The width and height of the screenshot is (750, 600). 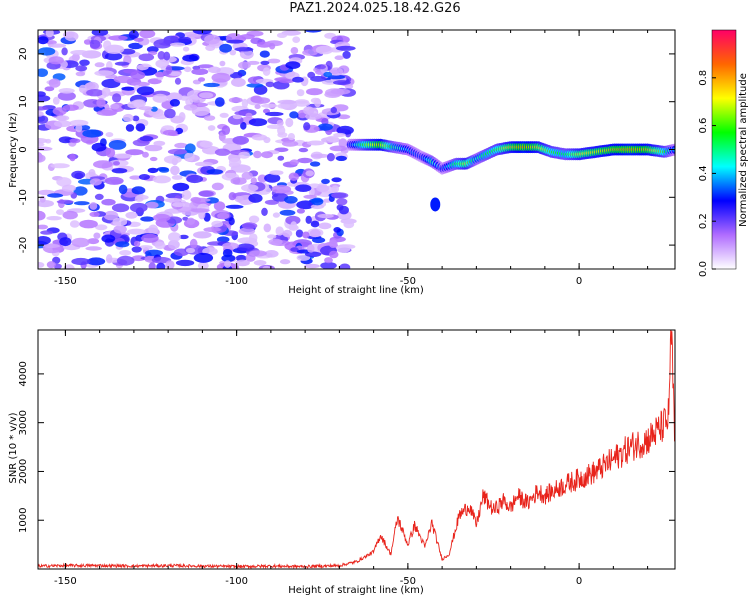 What do you see at coordinates (236, 581) in the screenshot?
I see `snr-x-tick-label: -100` at bounding box center [236, 581].